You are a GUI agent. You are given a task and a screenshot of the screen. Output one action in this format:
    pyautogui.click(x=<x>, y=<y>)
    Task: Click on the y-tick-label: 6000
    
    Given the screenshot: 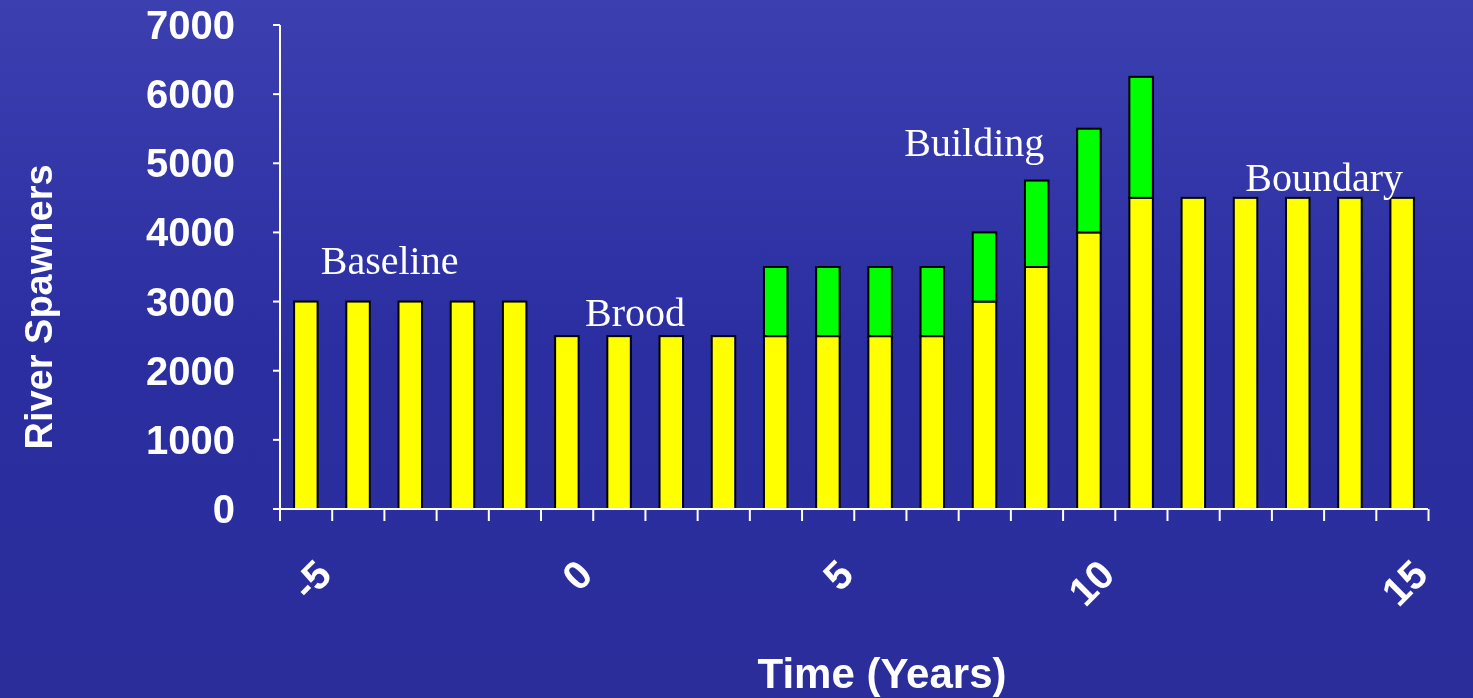 What is the action you would take?
    pyautogui.click(x=190, y=94)
    